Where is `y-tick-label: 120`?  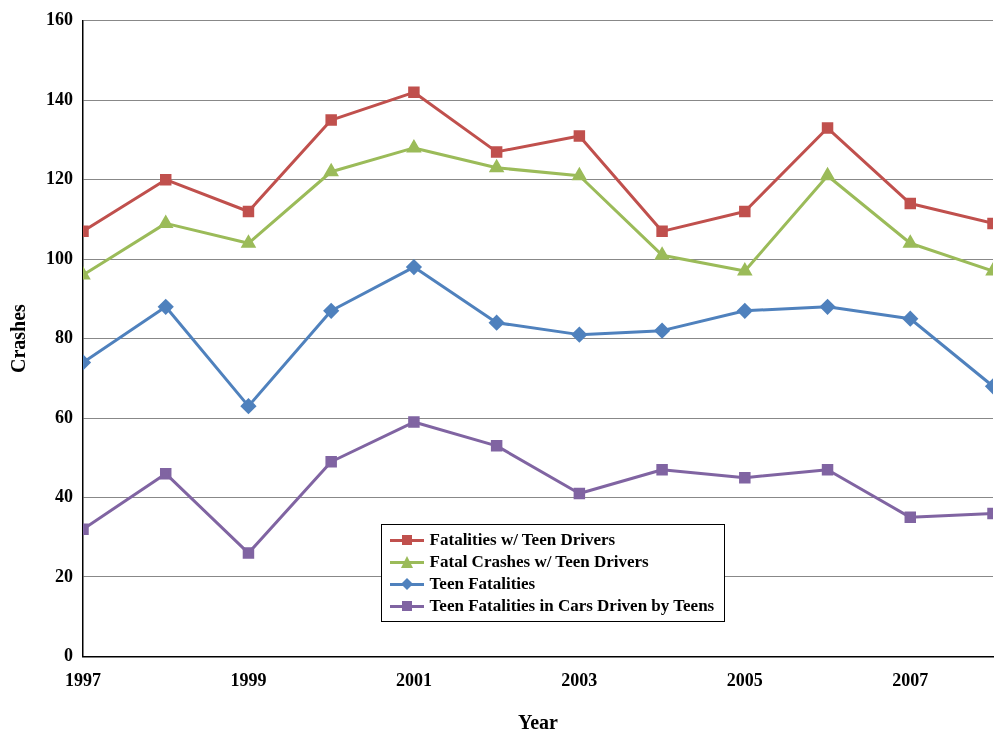
y-tick-label: 120 is located at coordinates (59, 178).